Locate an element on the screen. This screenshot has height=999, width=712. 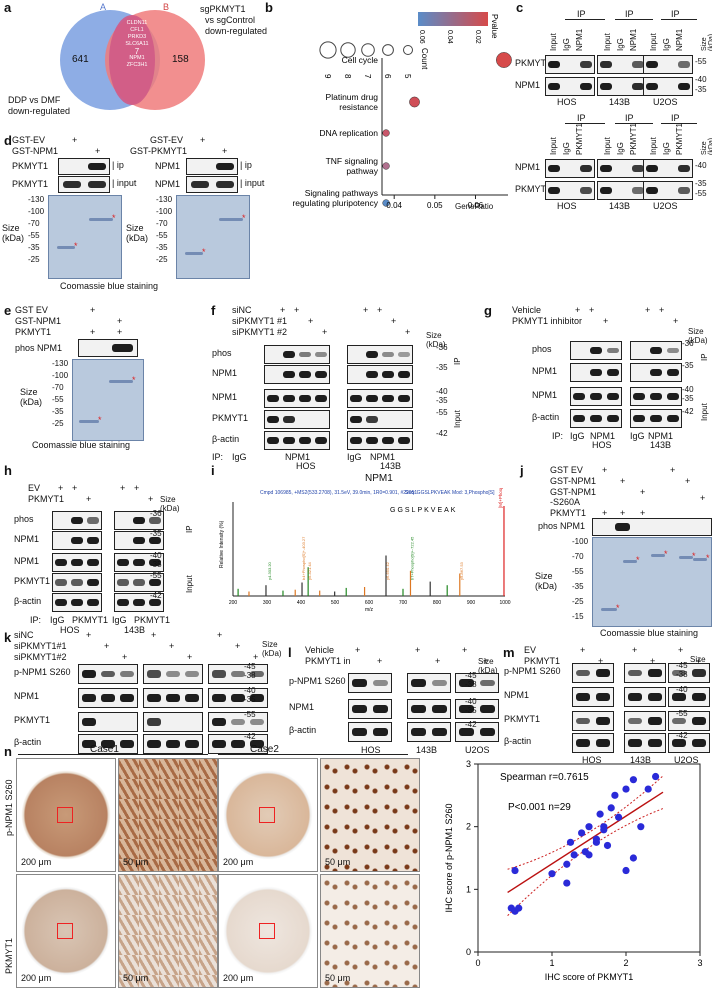
lane-header: IgG is located at coordinates (666, 44).